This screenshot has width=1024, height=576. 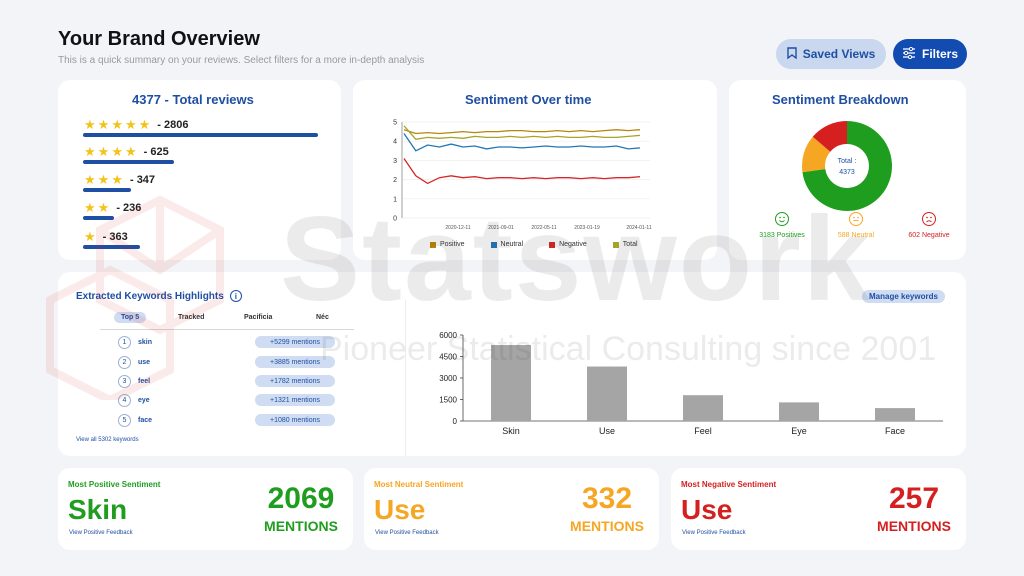 I want to click on keyword-mentions: +1782 mentions, so click(x=295, y=381).